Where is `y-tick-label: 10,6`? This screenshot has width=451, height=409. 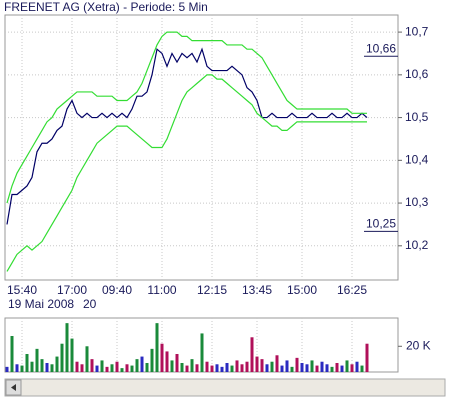 y-tick-label: 10,6 is located at coordinates (417, 74).